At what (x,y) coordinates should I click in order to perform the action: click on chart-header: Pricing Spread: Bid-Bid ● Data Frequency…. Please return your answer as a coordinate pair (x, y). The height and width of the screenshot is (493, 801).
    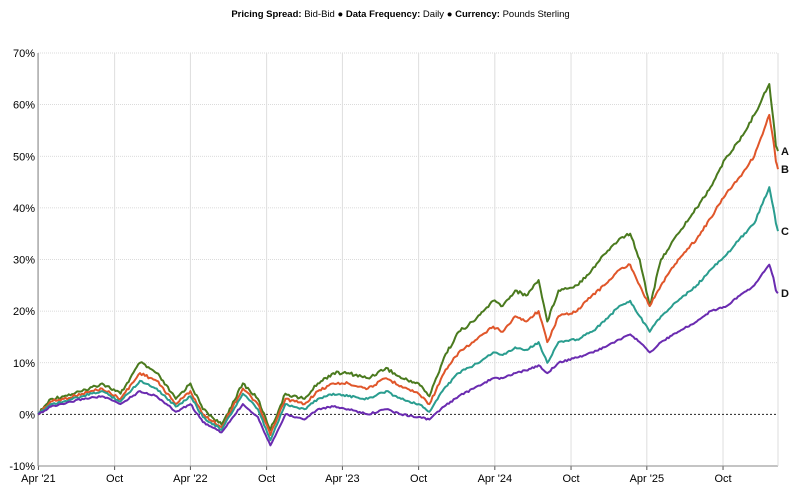
    Looking at the image, I should click on (400, 14).